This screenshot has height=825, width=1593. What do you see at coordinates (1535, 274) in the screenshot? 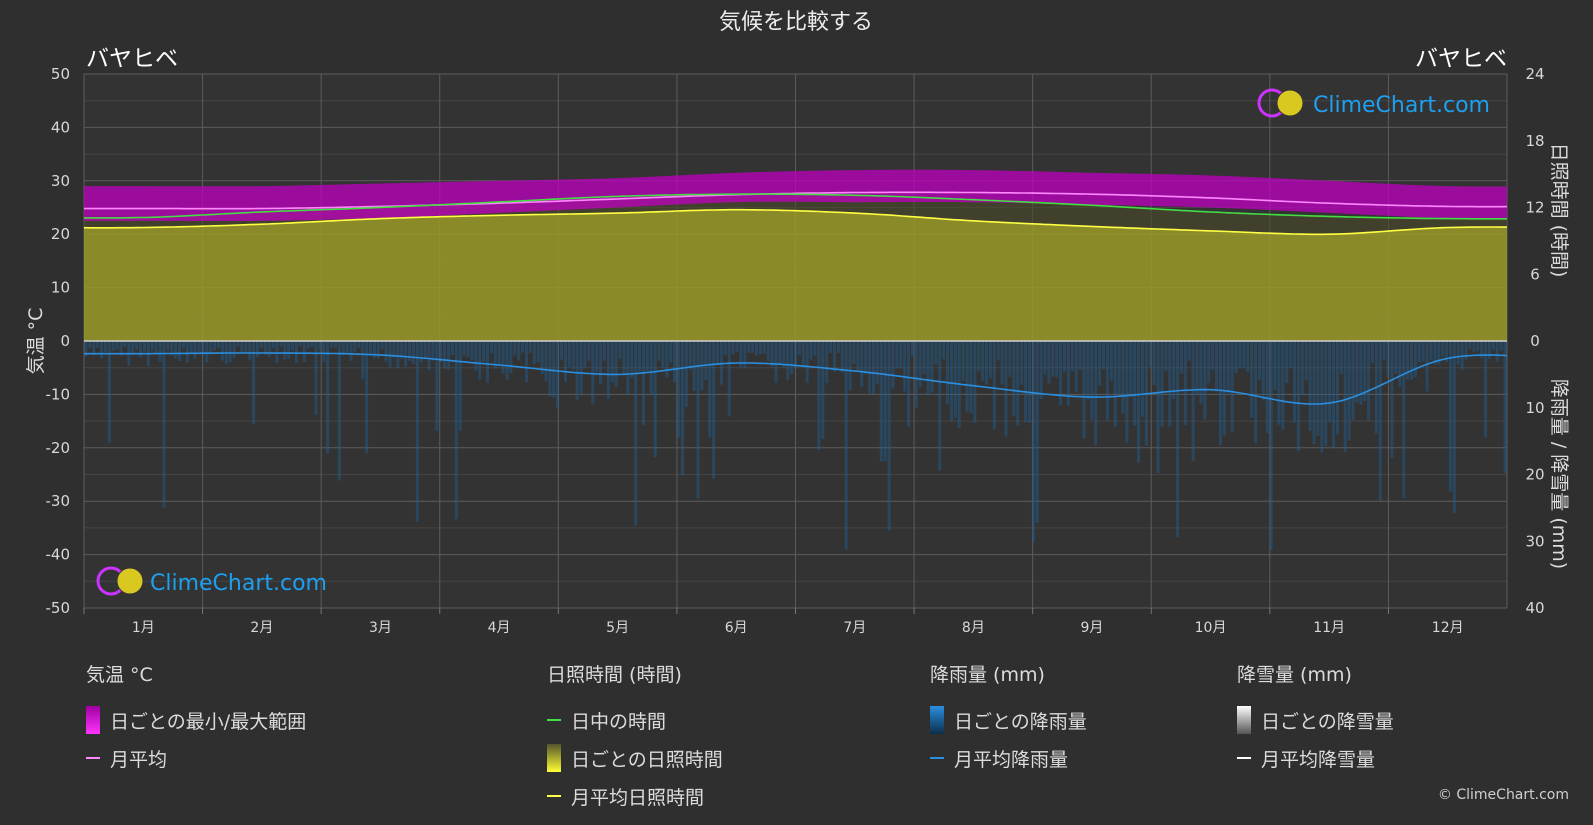
I see `y-right-sun-tick-label: 6` at bounding box center [1535, 274].